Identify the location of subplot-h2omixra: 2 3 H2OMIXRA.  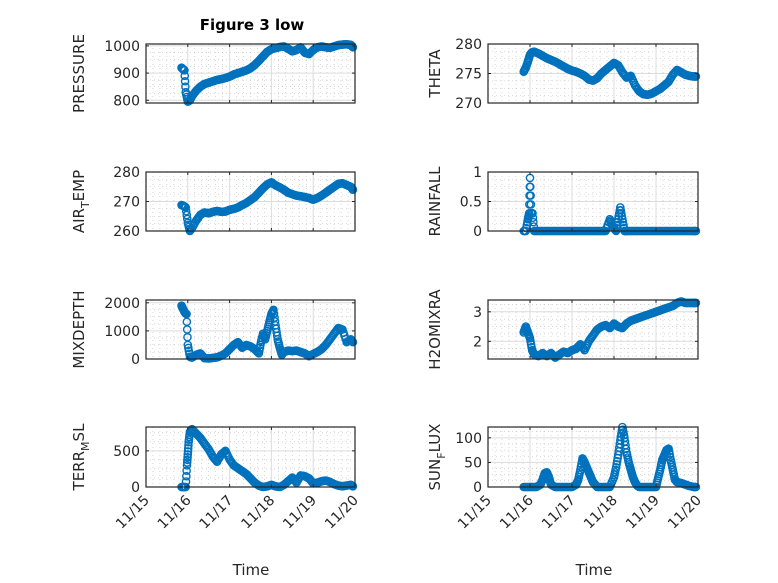
(563, 329).